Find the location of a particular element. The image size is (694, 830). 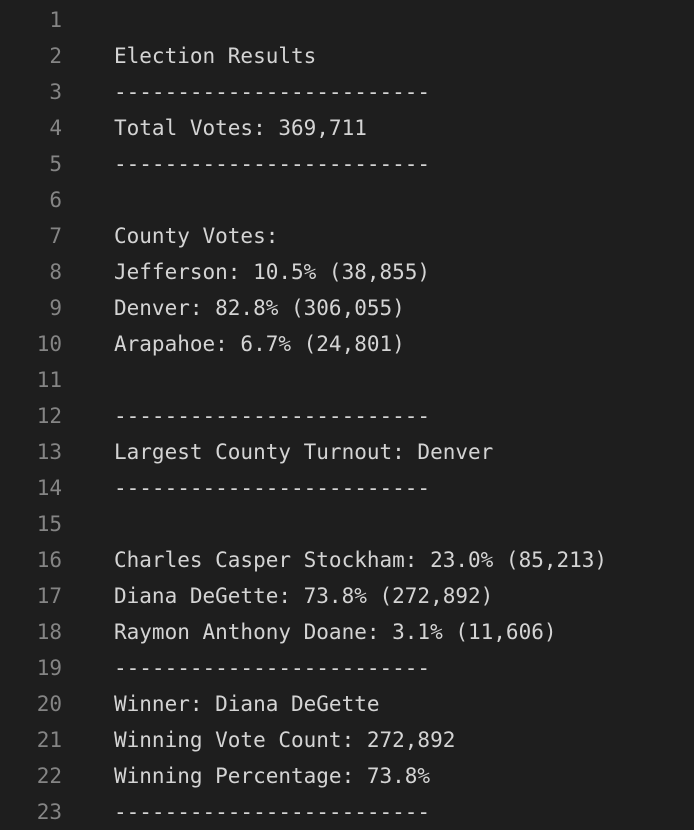

editor-line: 10 Arapahoe: 6.7% (24,801) is located at coordinates (347, 344).